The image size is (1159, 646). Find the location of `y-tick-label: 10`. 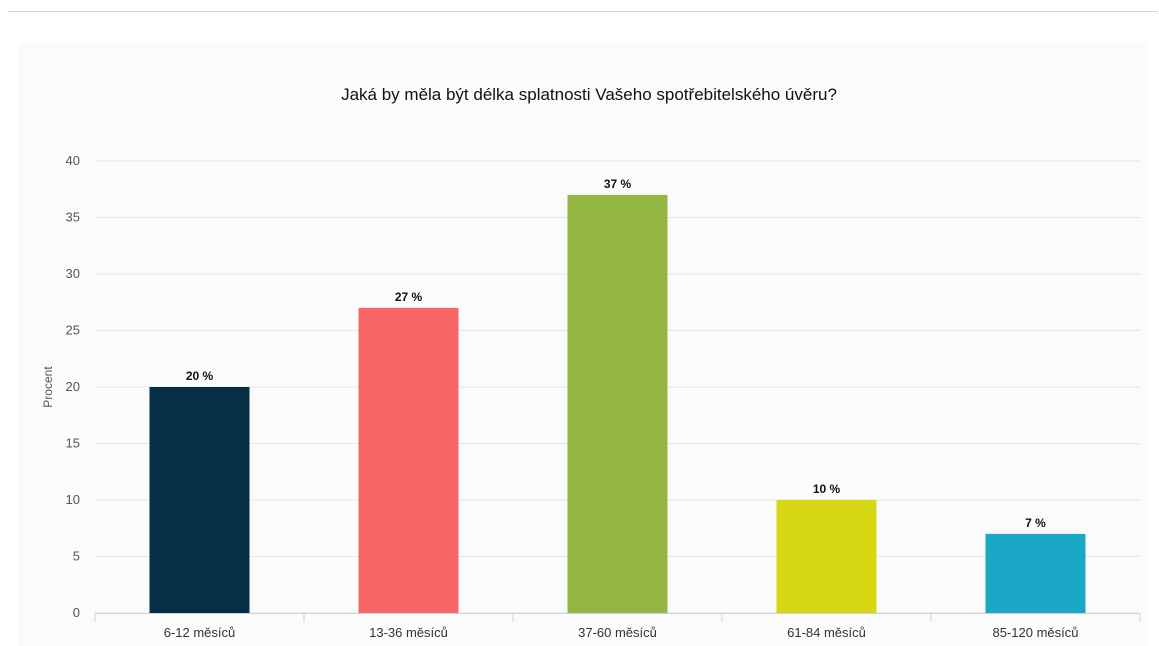

y-tick-label: 10 is located at coordinates (73, 499).